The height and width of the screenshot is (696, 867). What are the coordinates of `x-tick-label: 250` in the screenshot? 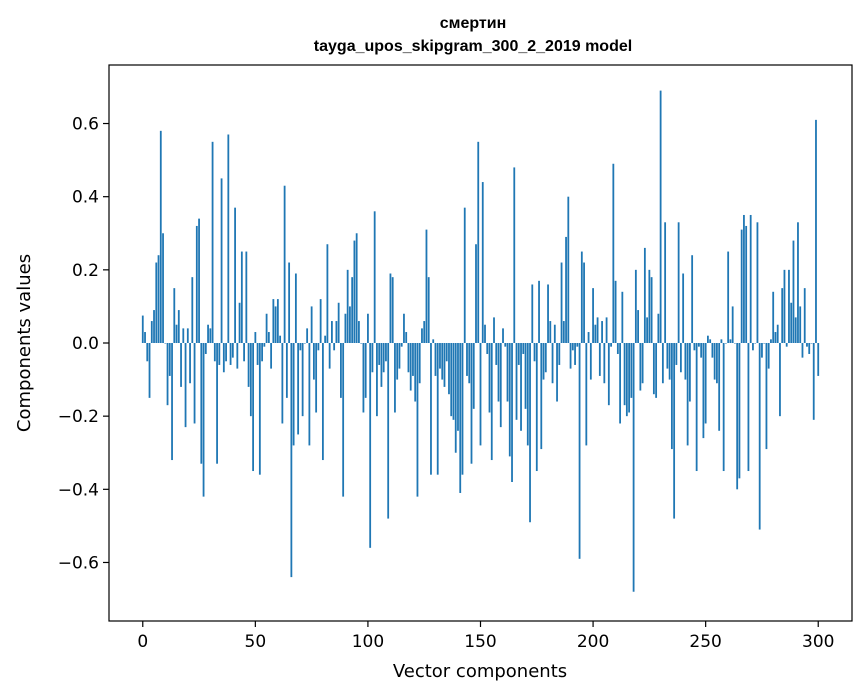 It's located at (705, 642).